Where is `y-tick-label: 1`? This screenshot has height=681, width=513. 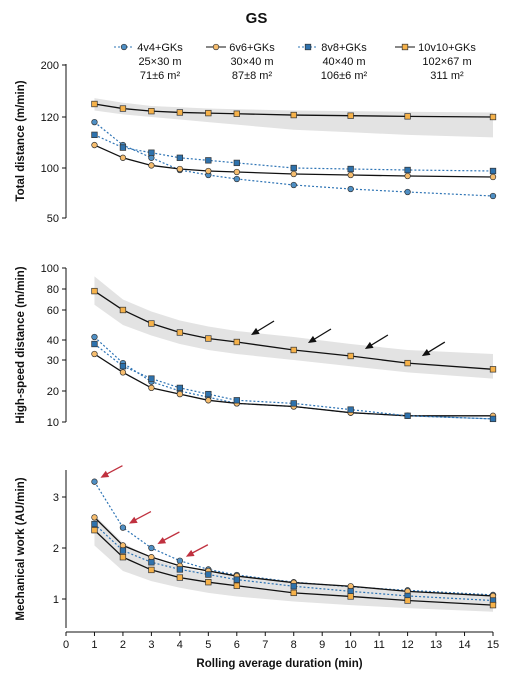 y-tick-label: 1 is located at coordinates (56, 600).